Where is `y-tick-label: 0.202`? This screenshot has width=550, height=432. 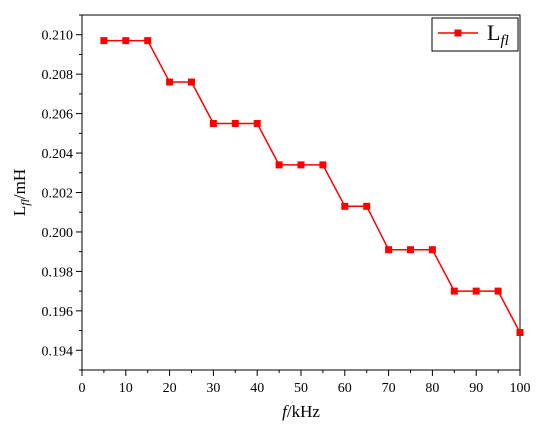
y-tick-label: 0.202 is located at coordinates (58, 194).